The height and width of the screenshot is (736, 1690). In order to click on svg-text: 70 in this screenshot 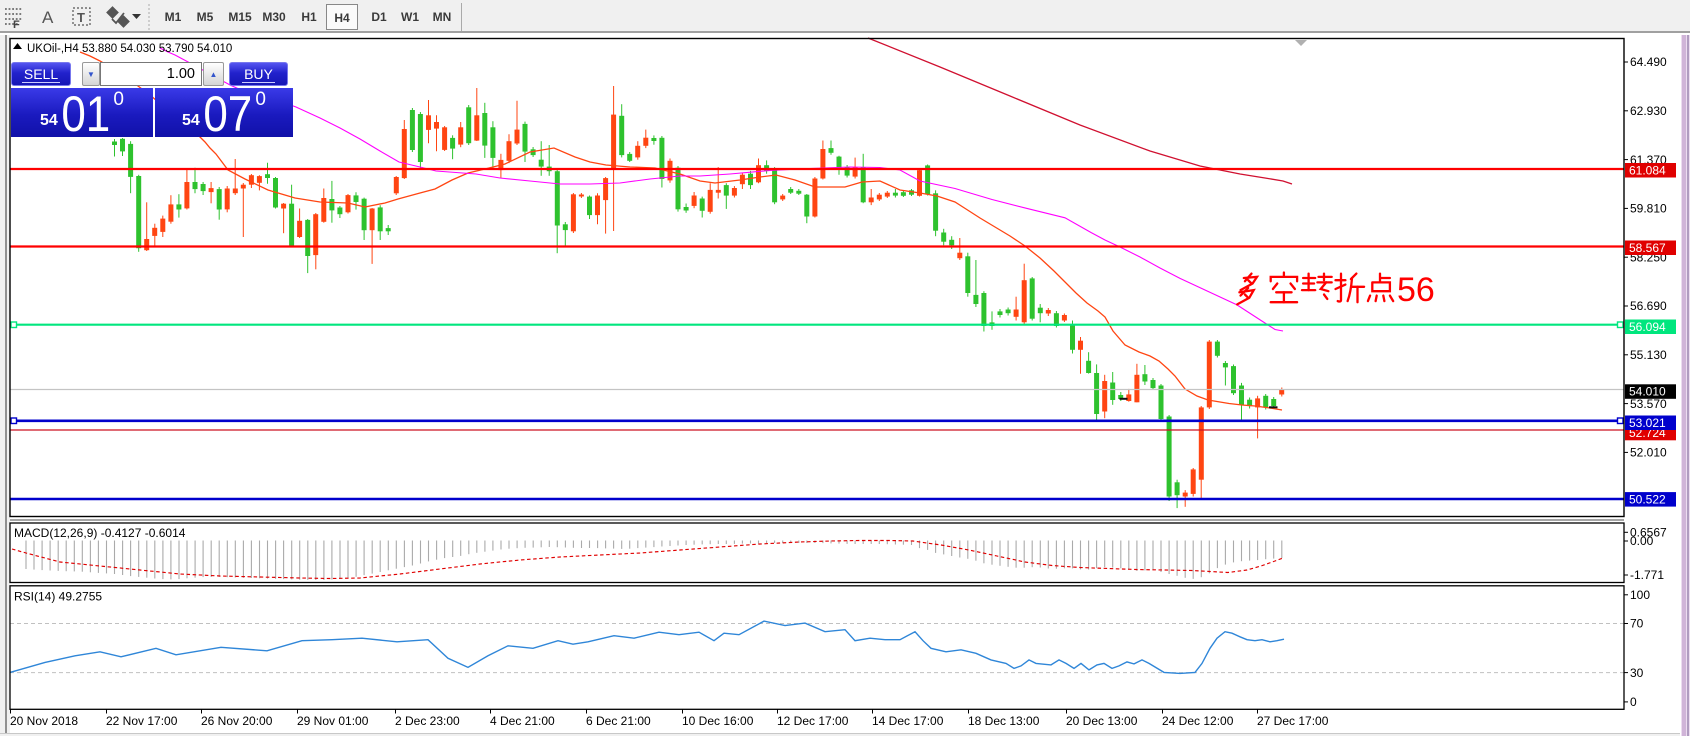, I will do `click(1637, 624)`.